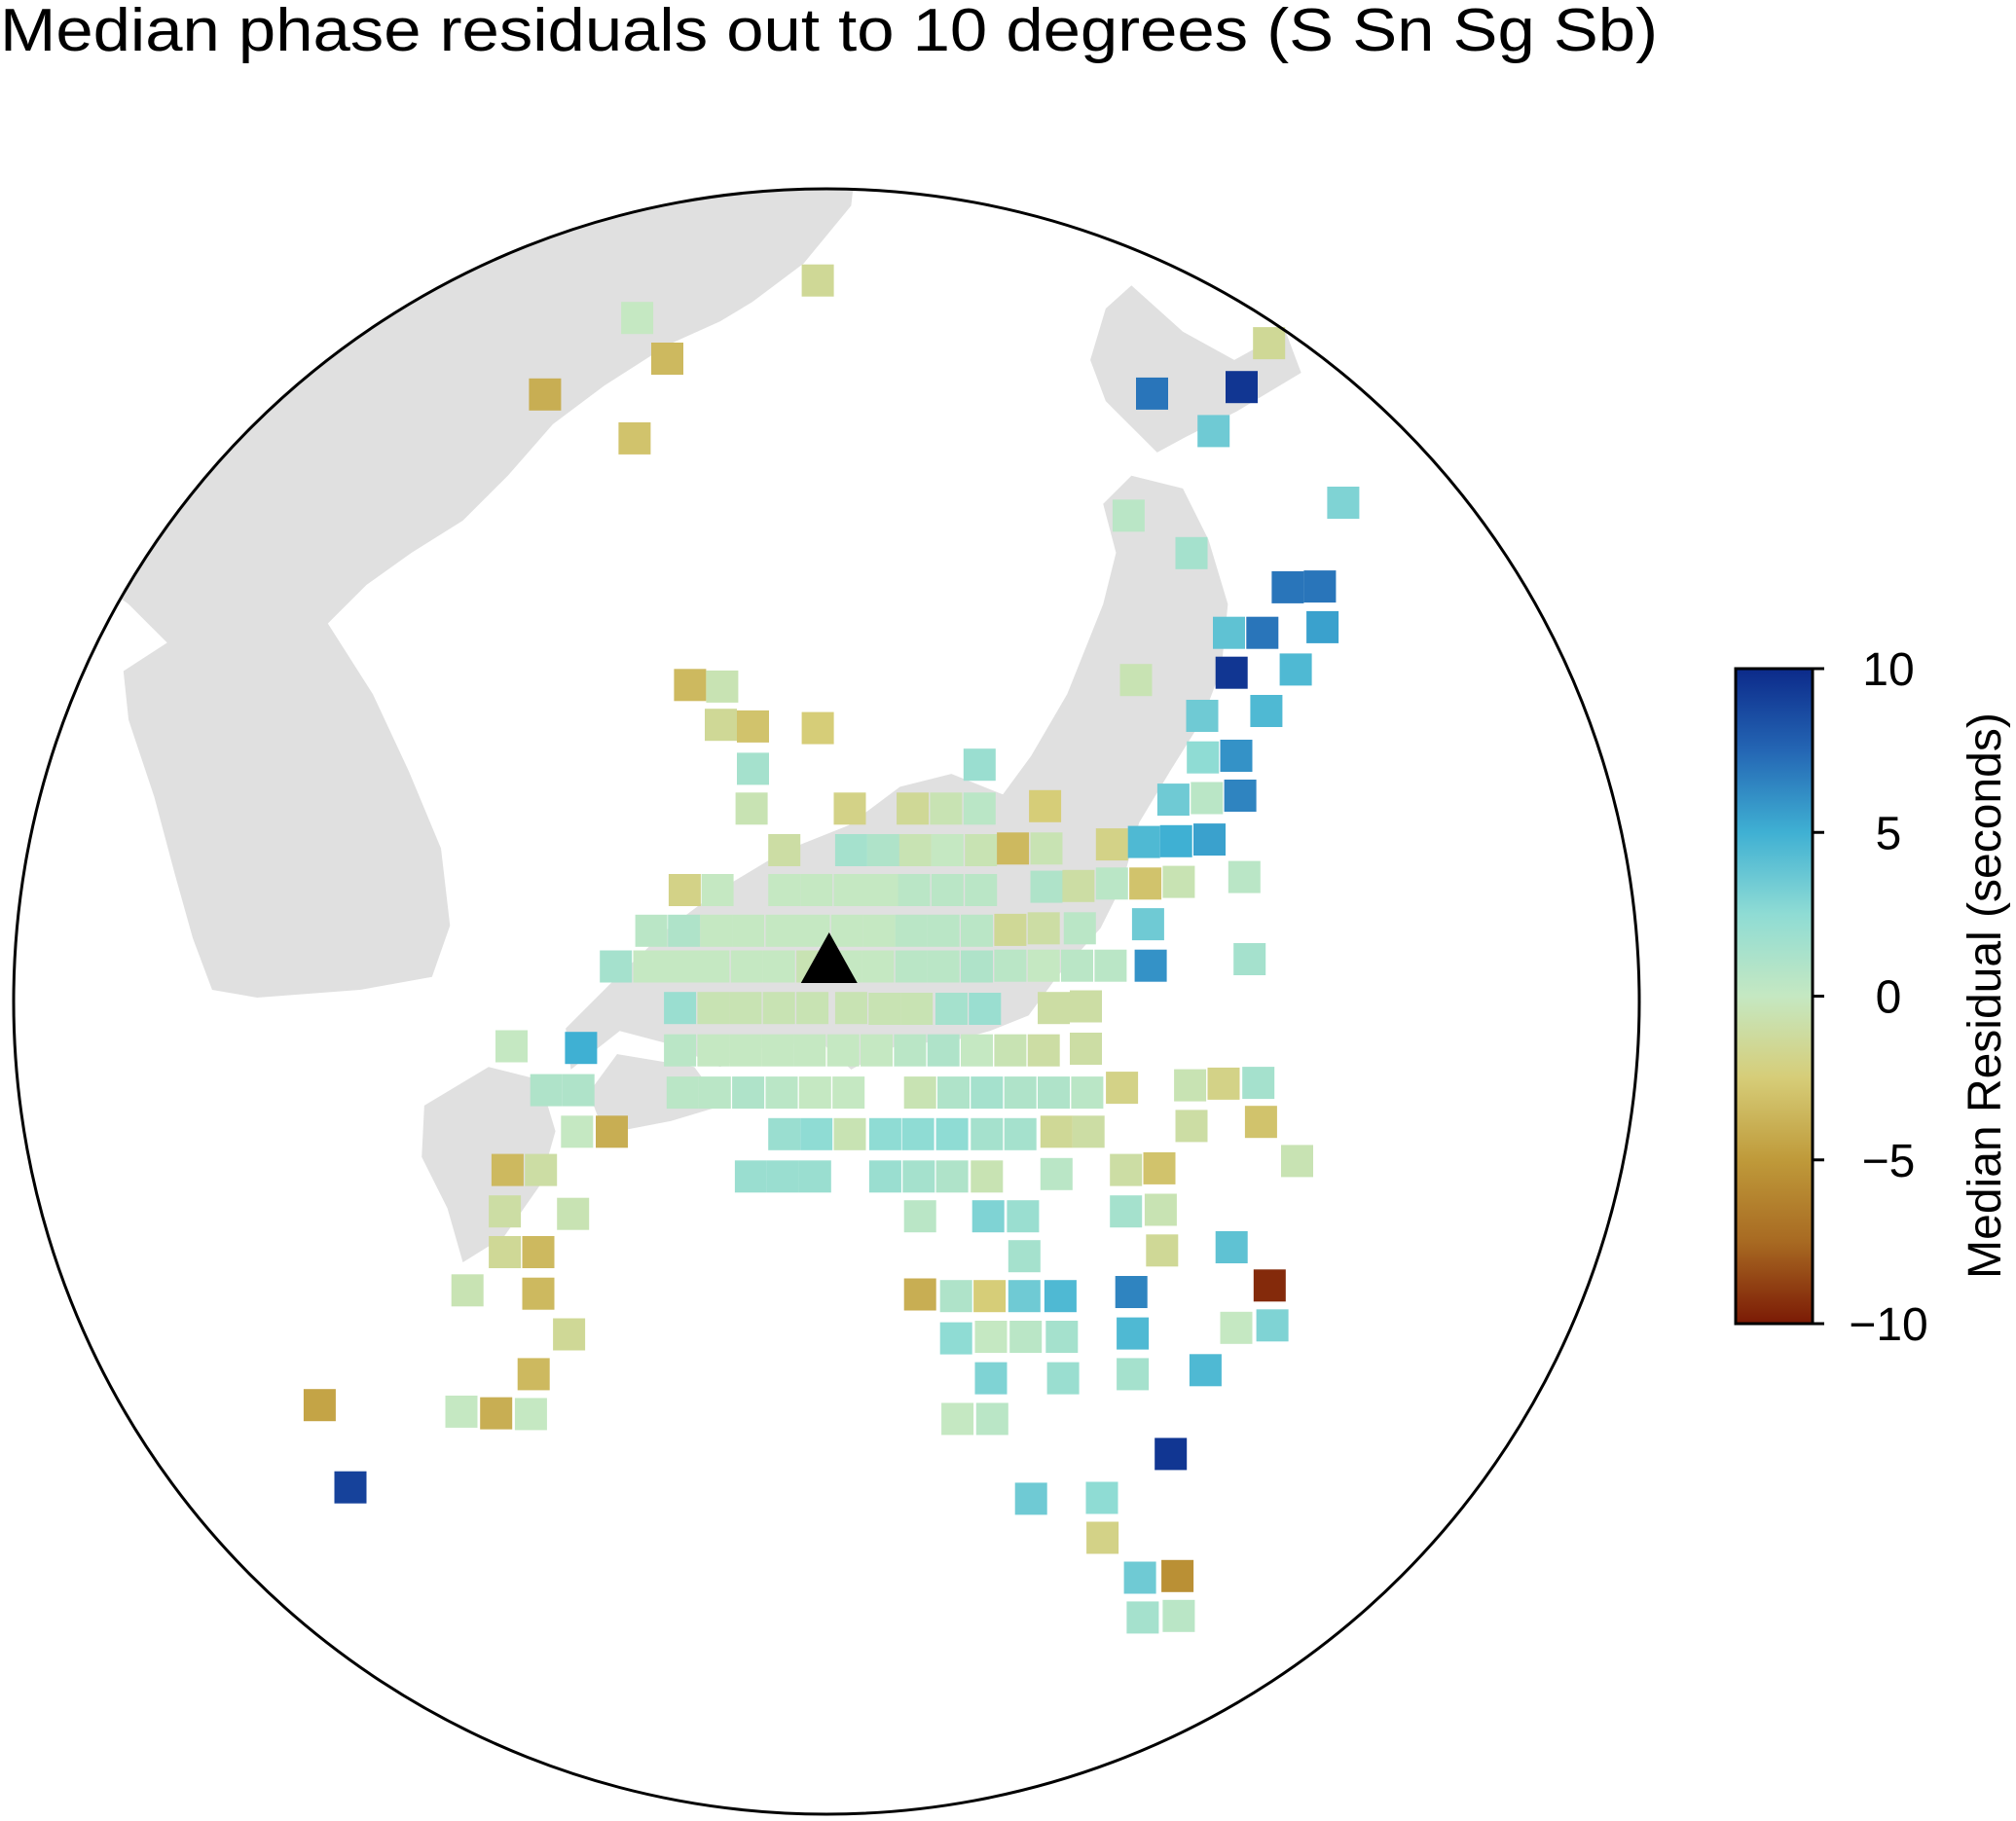  I want to click on hokkaido, so click(1195, 369).